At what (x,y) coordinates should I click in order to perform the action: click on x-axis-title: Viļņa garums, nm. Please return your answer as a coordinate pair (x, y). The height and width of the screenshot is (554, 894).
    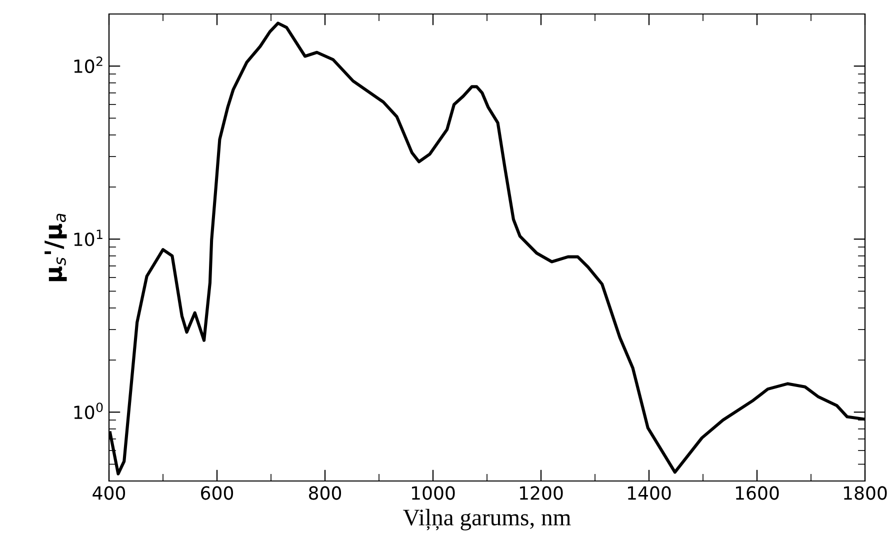
    Looking at the image, I should click on (487, 519).